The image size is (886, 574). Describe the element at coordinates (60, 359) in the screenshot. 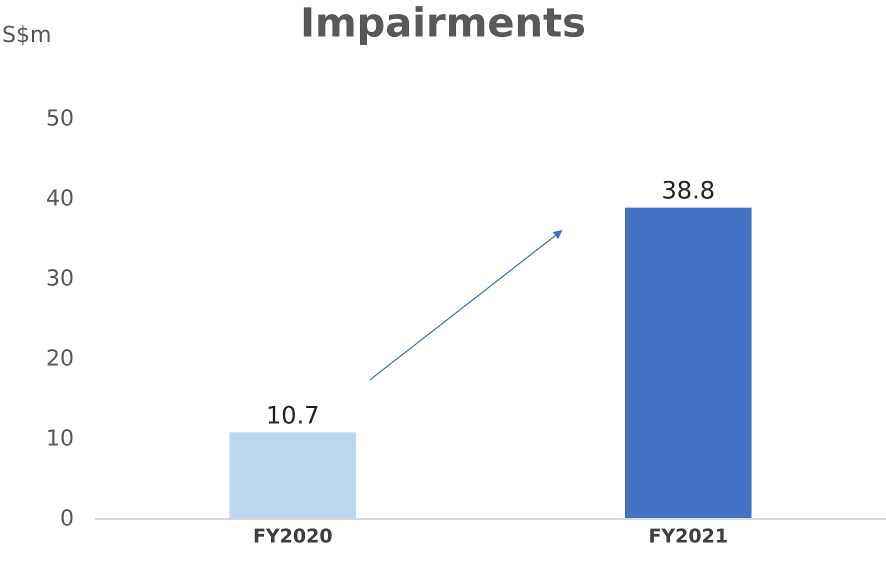

I see `y-tick-label: 20` at that location.